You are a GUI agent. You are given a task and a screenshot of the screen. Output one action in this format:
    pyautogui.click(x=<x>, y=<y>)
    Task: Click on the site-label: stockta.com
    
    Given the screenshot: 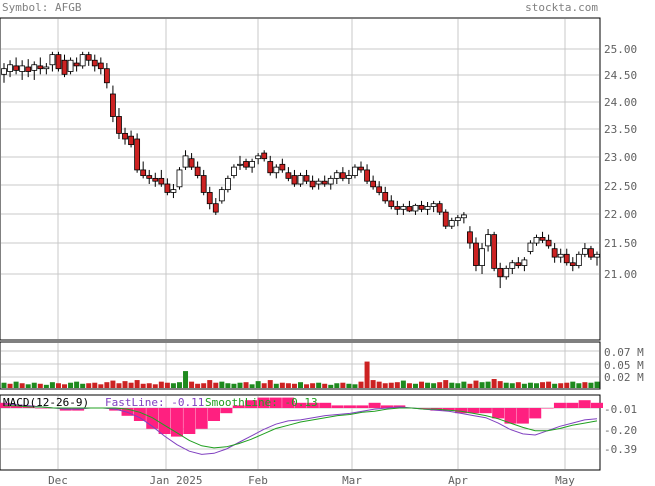 What is the action you would take?
    pyautogui.click(x=561, y=7)
    